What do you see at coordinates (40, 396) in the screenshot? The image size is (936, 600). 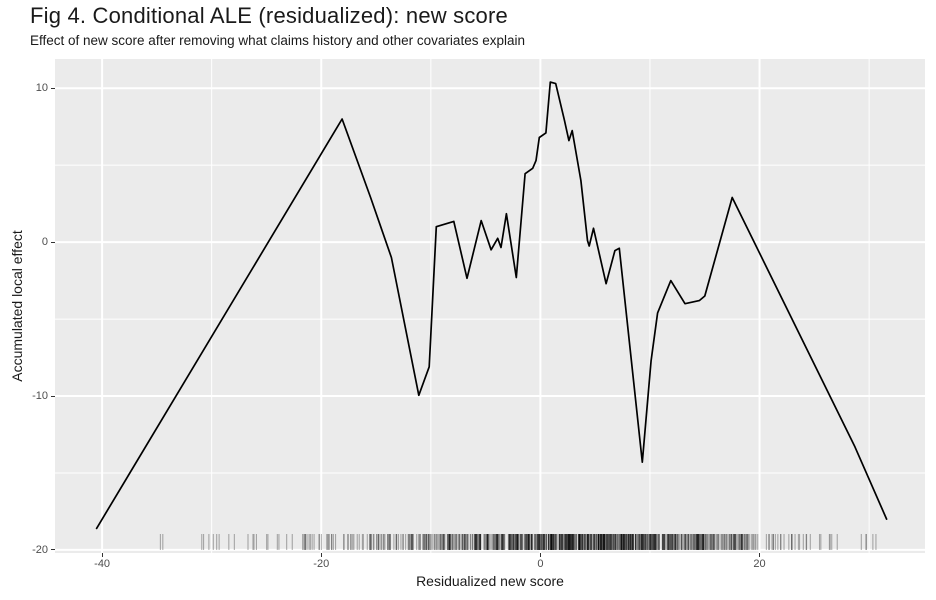 I see `y-tick-label: -10` at bounding box center [40, 396].